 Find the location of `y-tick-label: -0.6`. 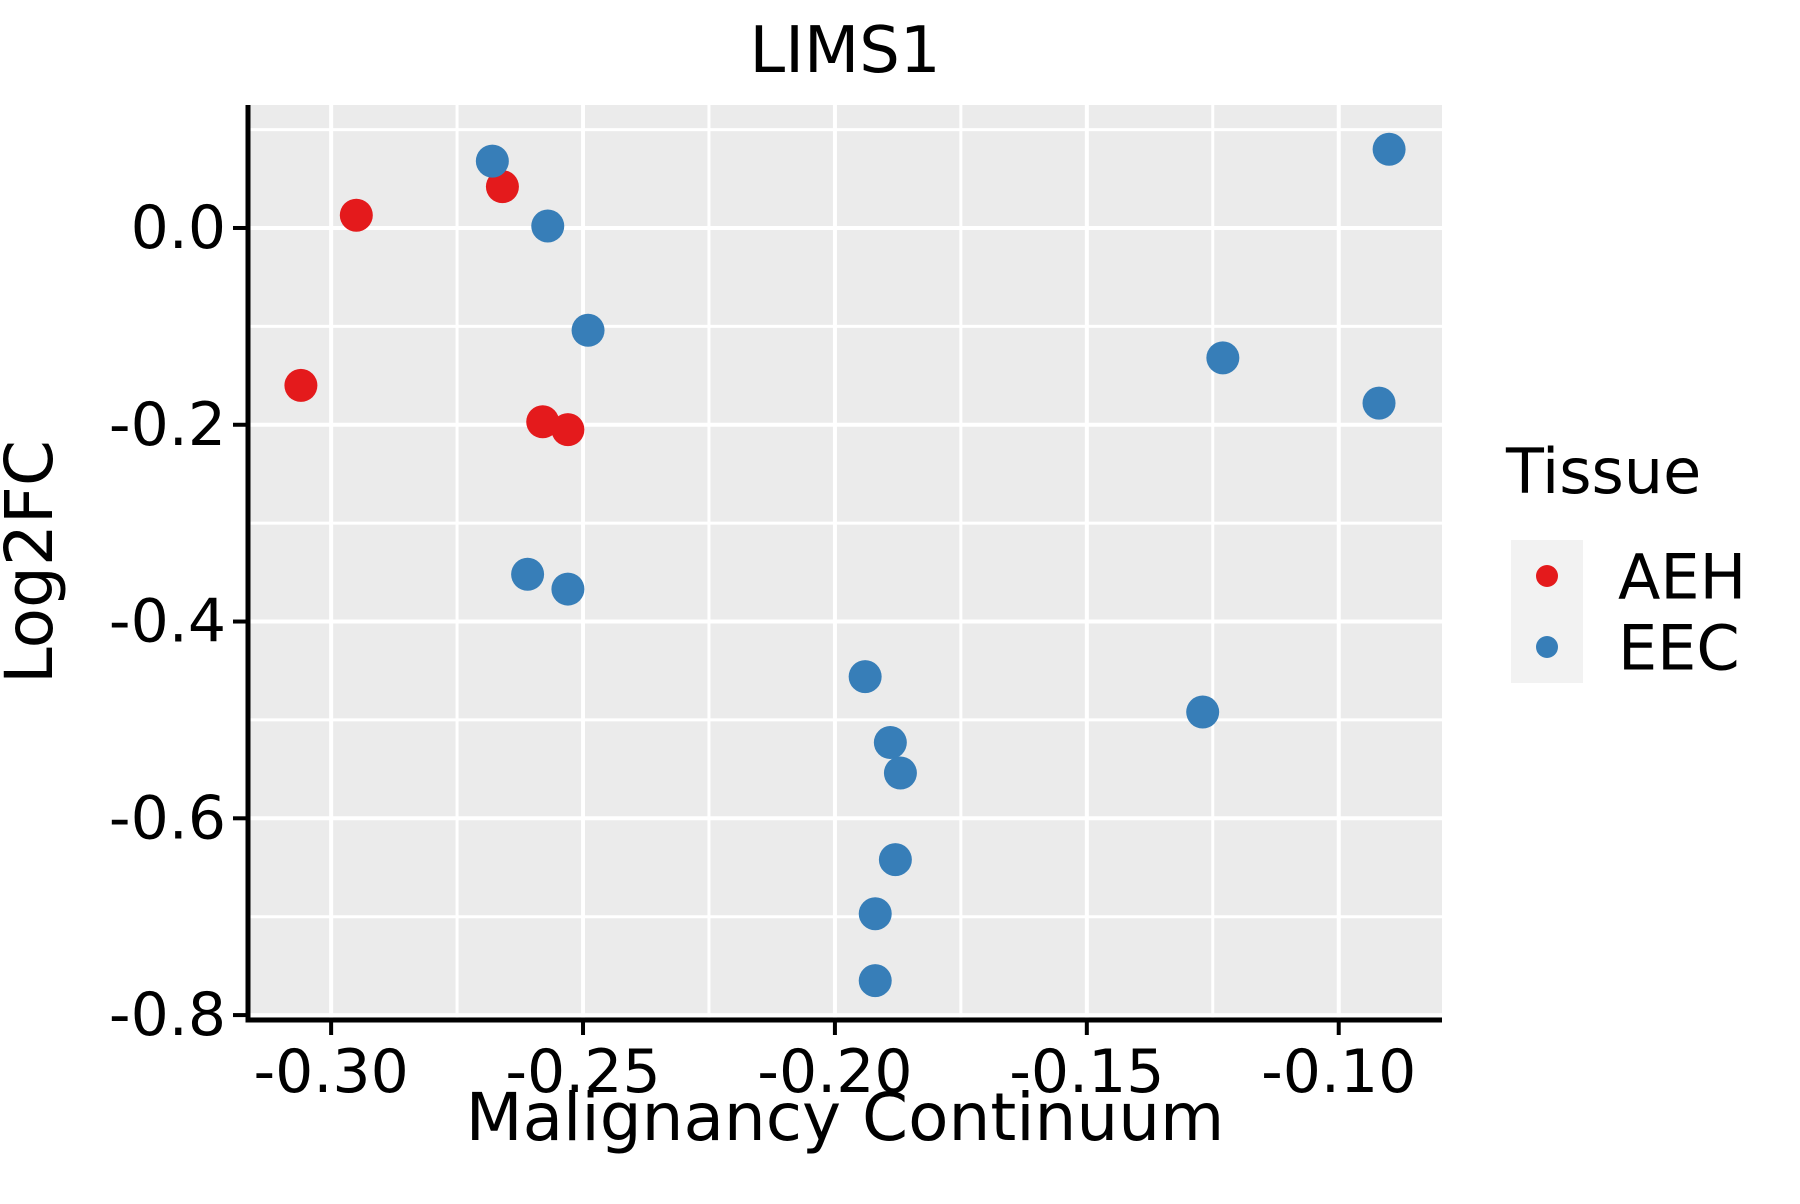

y-tick-label: -0.6 is located at coordinates (167, 818).